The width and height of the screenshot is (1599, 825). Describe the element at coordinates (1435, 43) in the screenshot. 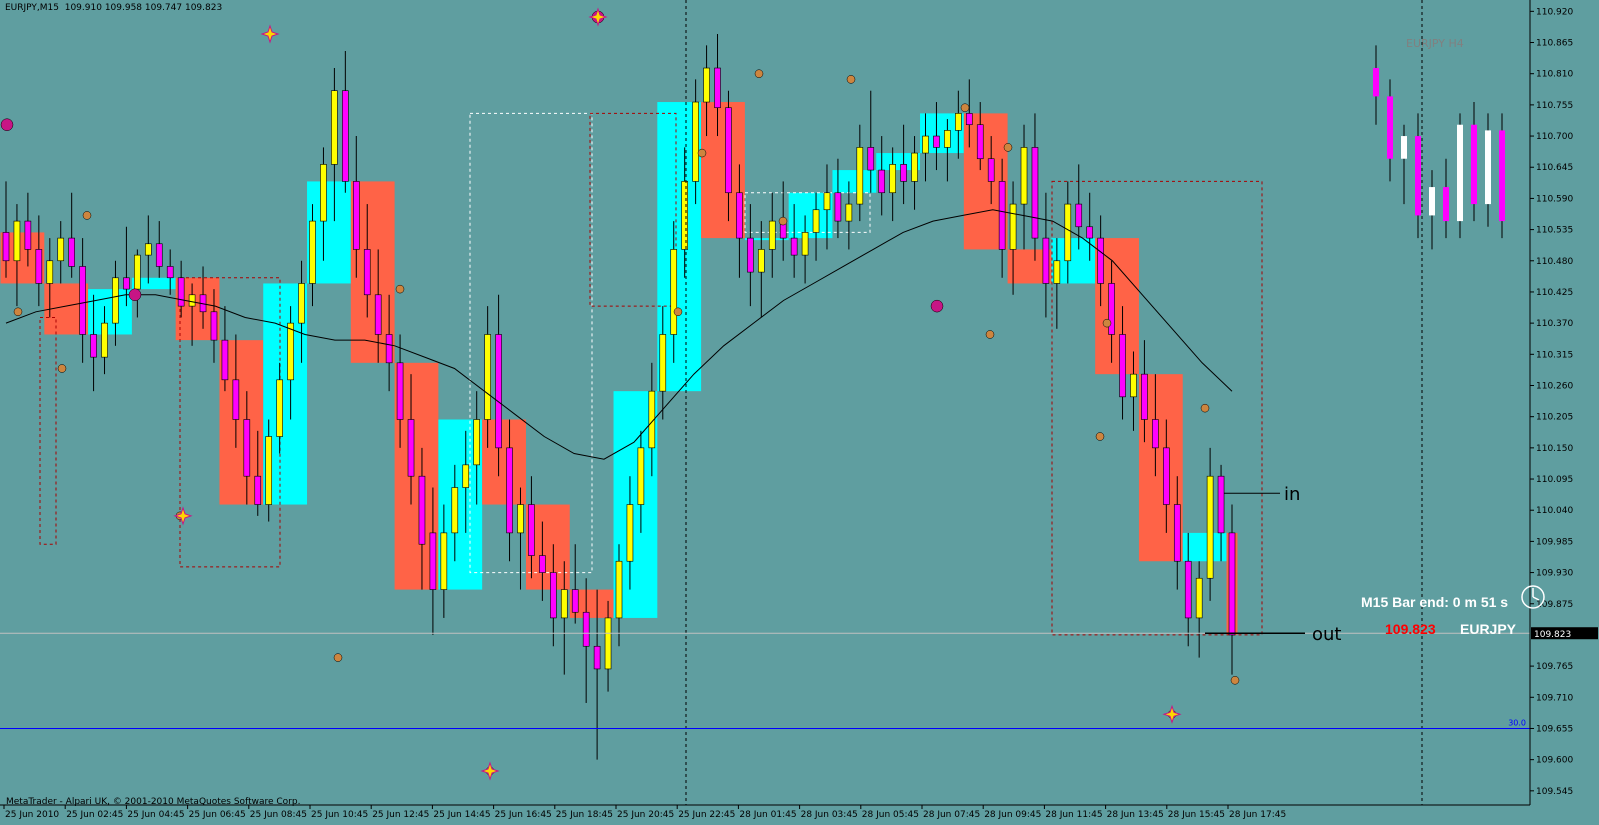

I see `h4-inset-label: EURJPY H4` at that location.